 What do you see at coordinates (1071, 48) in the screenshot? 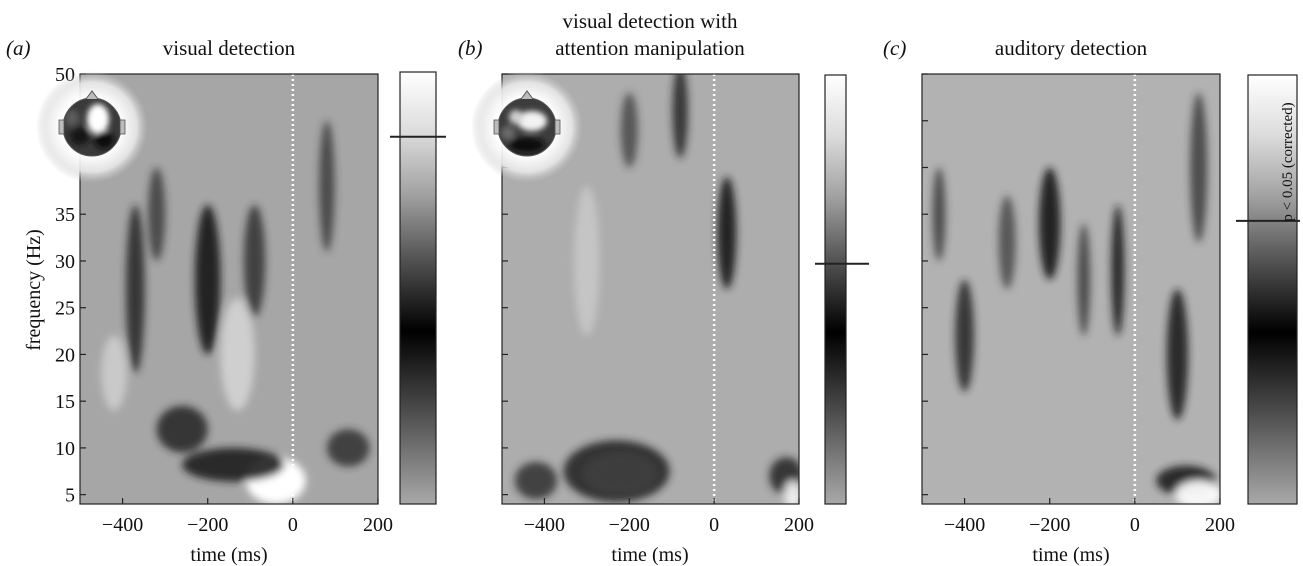
I see `panel-title: auditory detection` at bounding box center [1071, 48].